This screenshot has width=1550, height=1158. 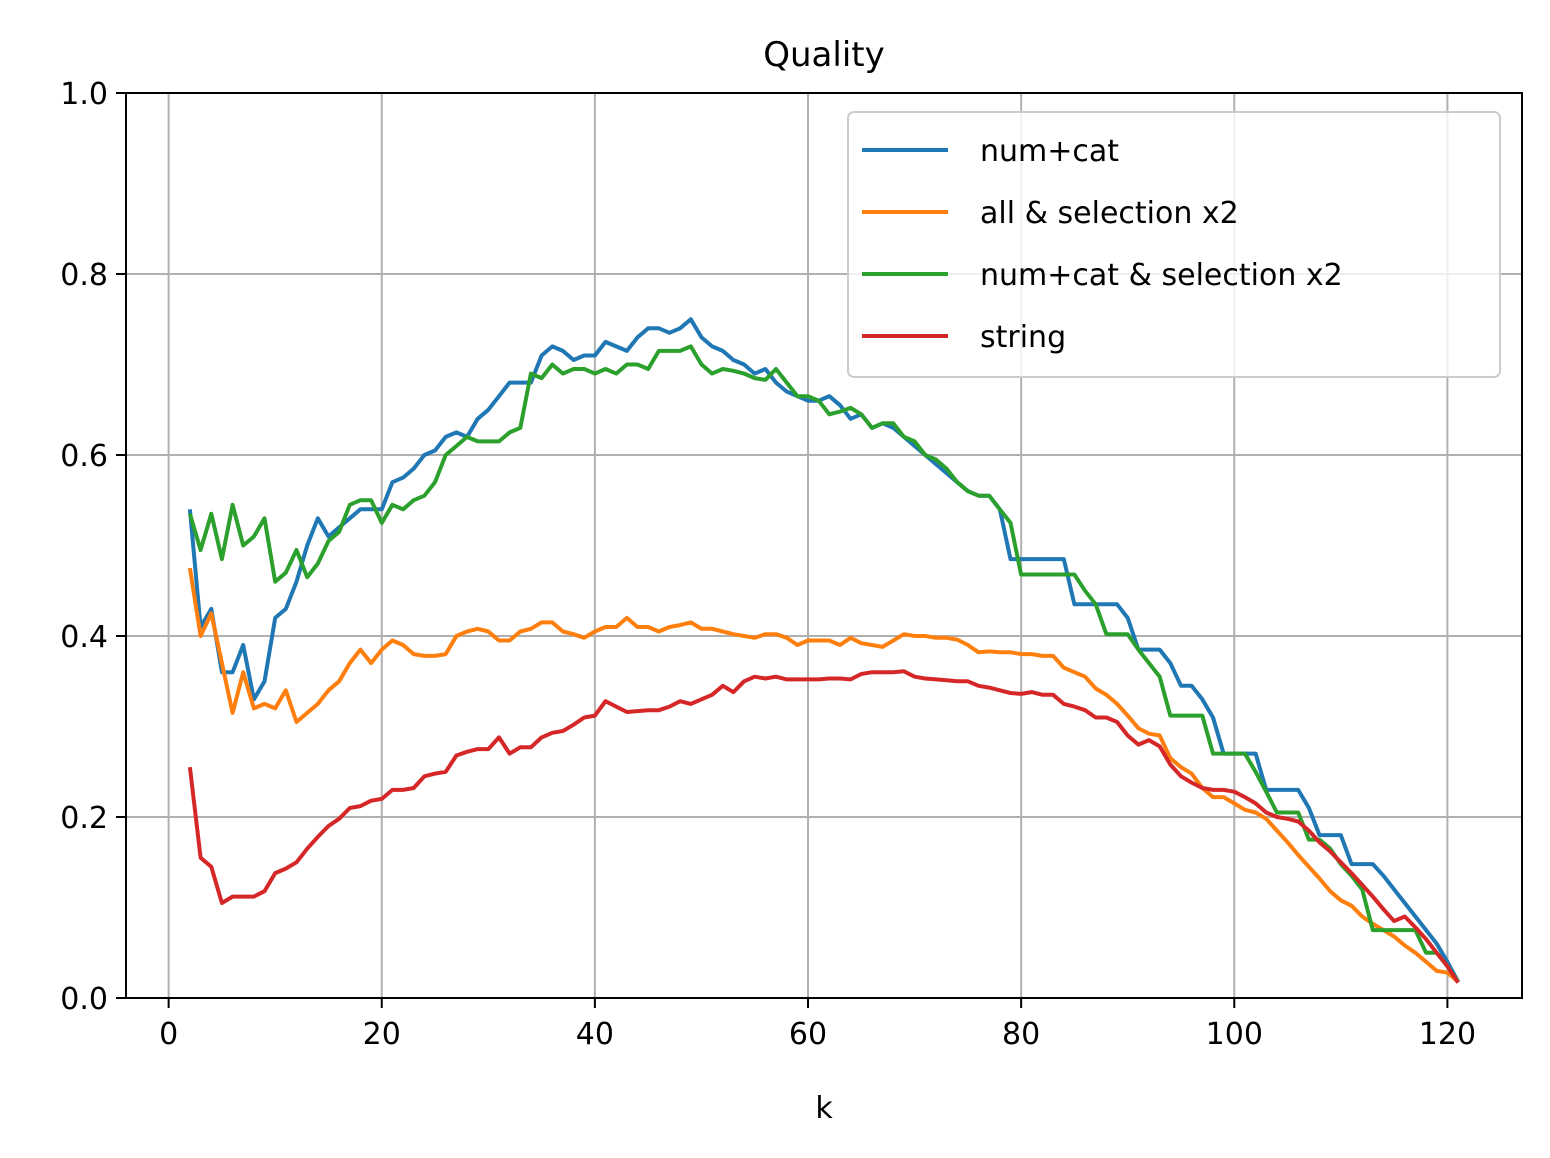 I want to click on y-tick-label: 0.2, so click(x=84, y=818).